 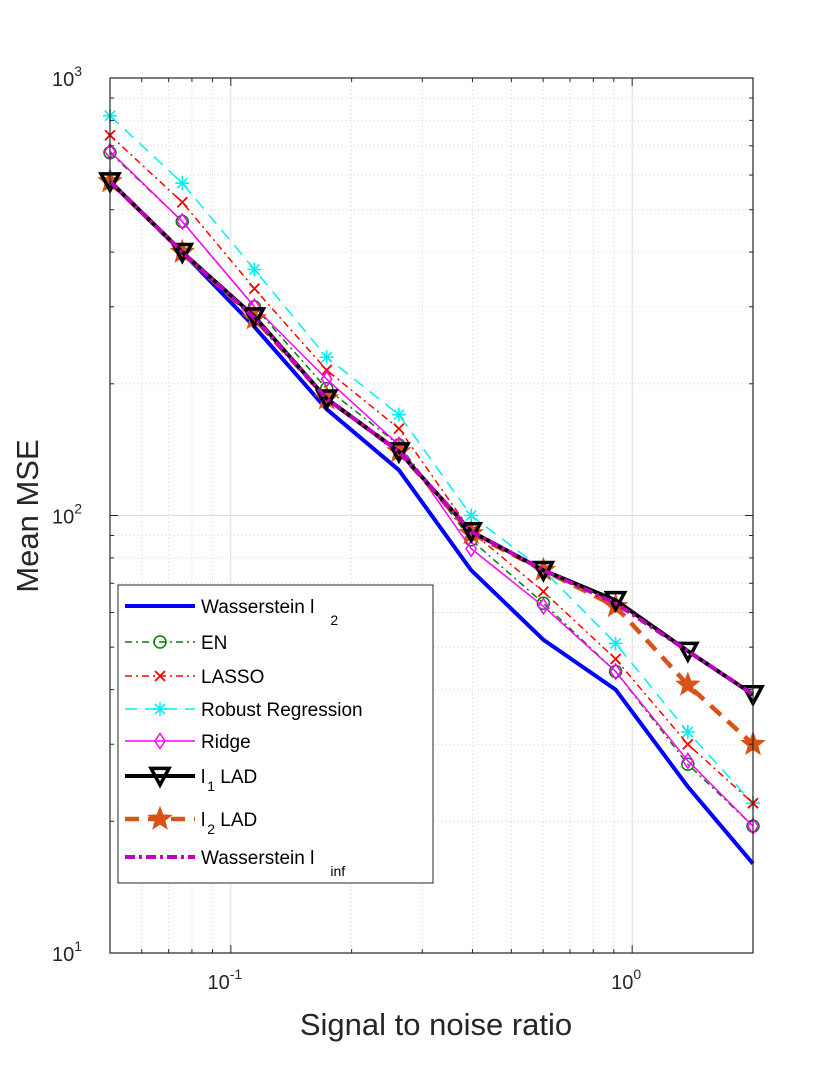 I want to click on y-tick-label: 10¹, so click(x=67, y=952).